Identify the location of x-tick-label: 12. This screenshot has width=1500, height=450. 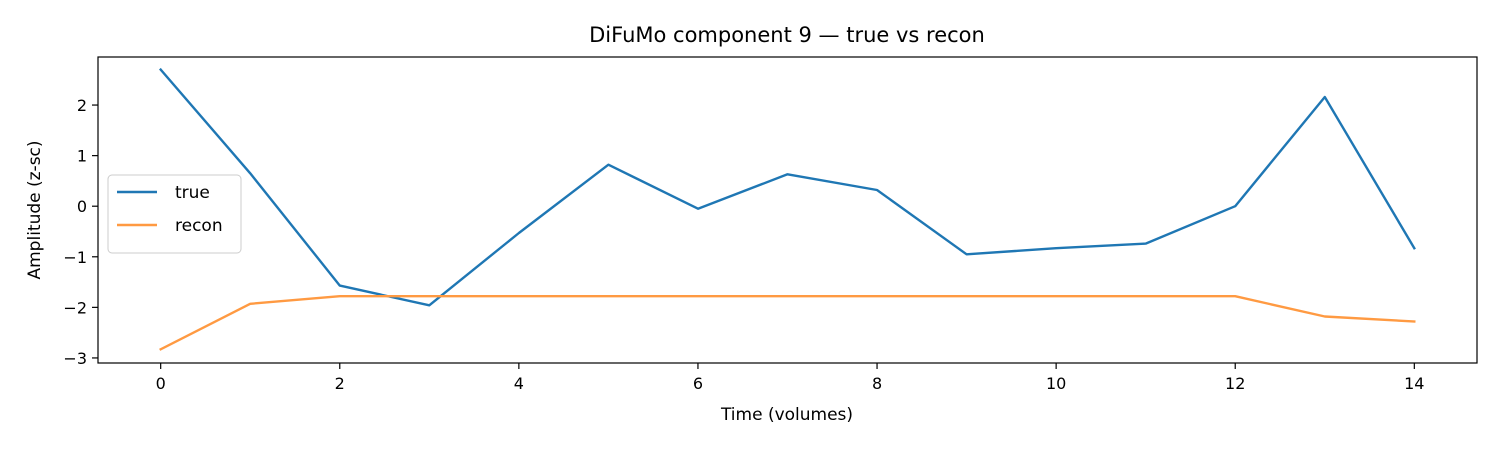
(1235, 383).